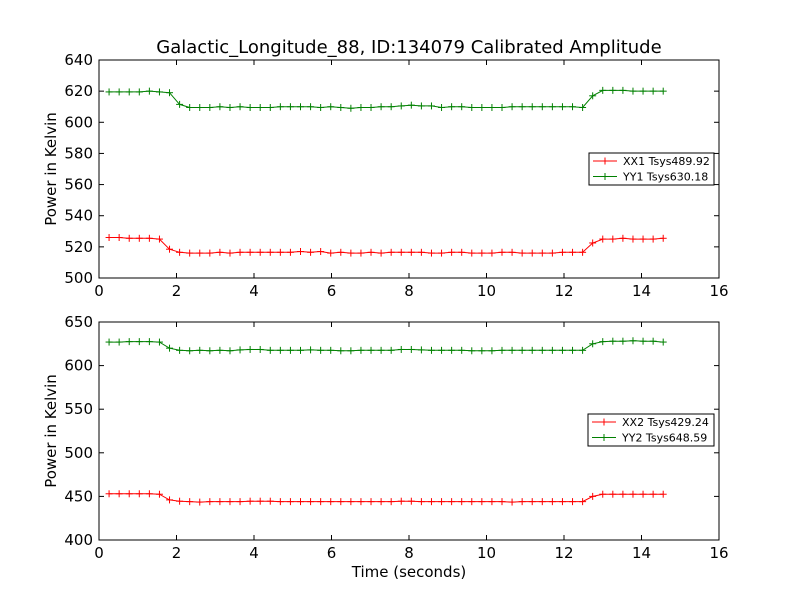 Image resolution: width=800 pixels, height=600 pixels. Describe the element at coordinates (386, 99) in the screenshot. I see `series-yy1` at that location.